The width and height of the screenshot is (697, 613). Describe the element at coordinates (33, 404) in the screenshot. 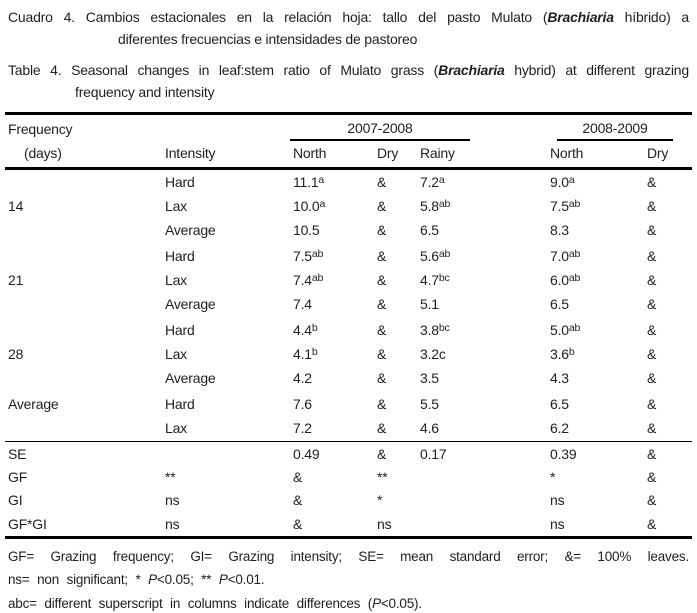

I see `cell-frequency: Average` at that location.